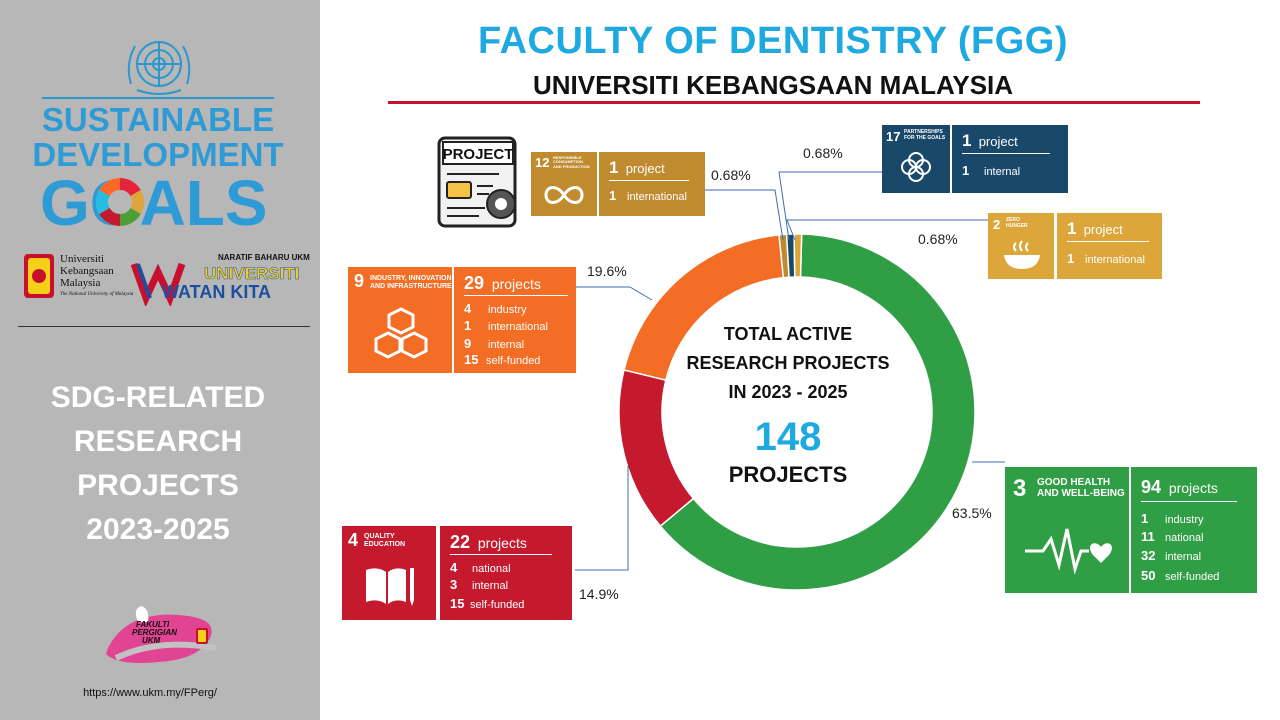 The image size is (1280, 720). Describe the element at coordinates (1013, 220) in the screenshot. I see `sdg2-label-line: ZERO` at that location.